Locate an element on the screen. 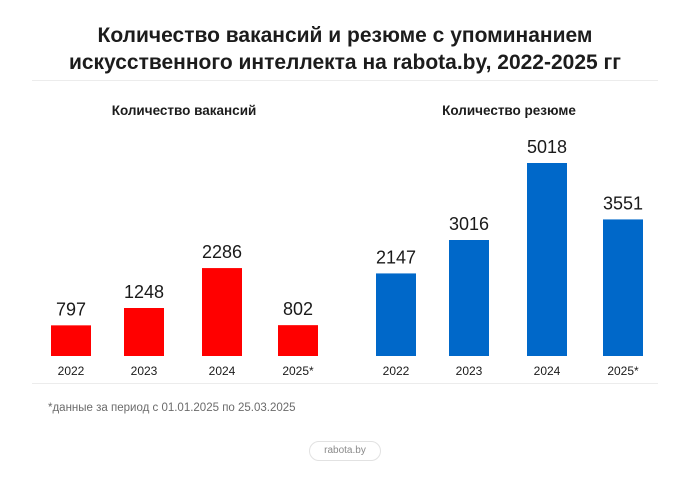  vacancies-category-label-0: 2022 is located at coordinates (71, 371).